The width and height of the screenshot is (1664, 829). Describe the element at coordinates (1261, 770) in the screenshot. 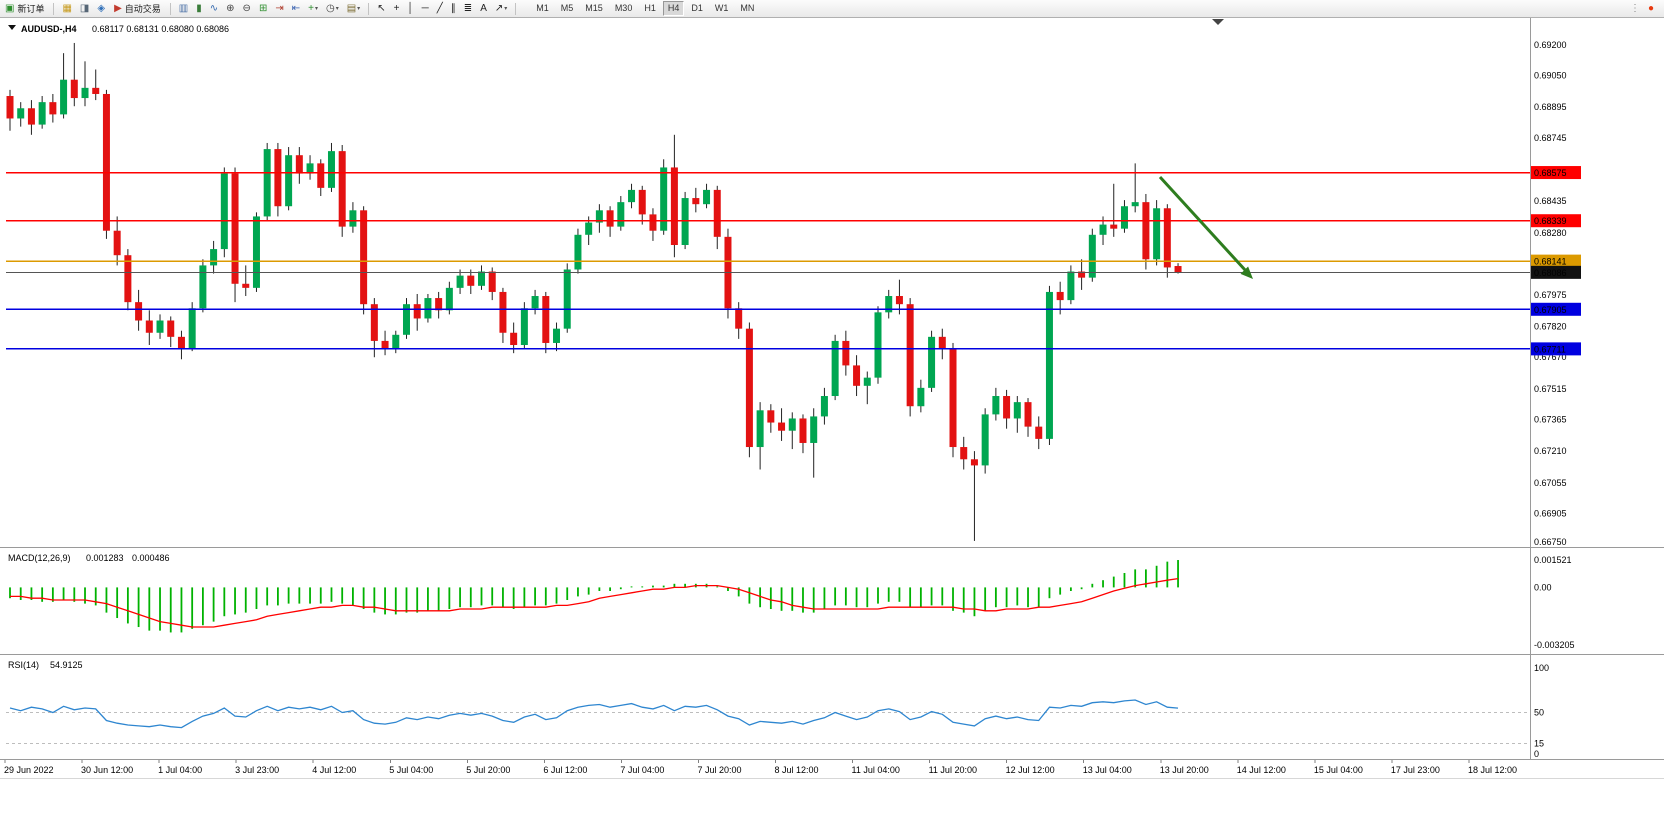

I see `time-label: 14 Jul 12:00` at that location.